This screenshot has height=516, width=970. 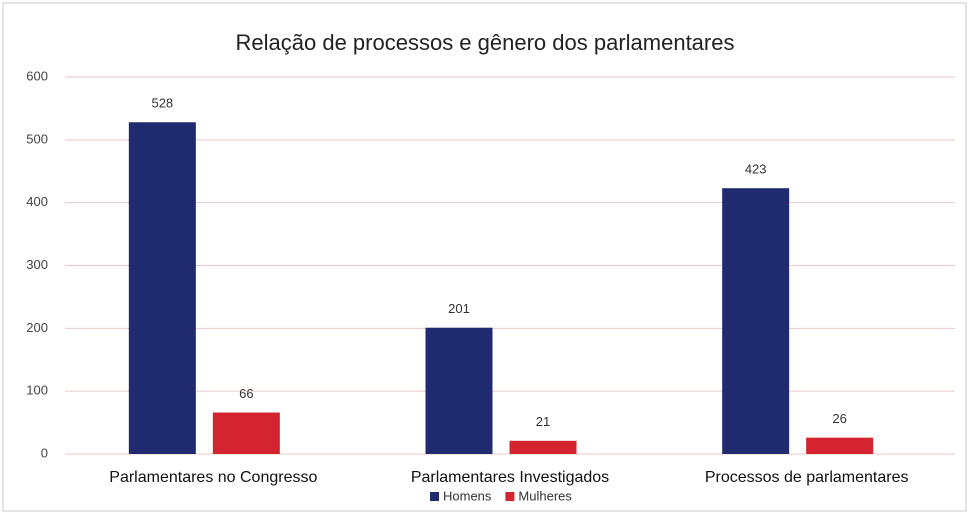 What do you see at coordinates (756, 169) in the screenshot?
I see `value-label: 423` at bounding box center [756, 169].